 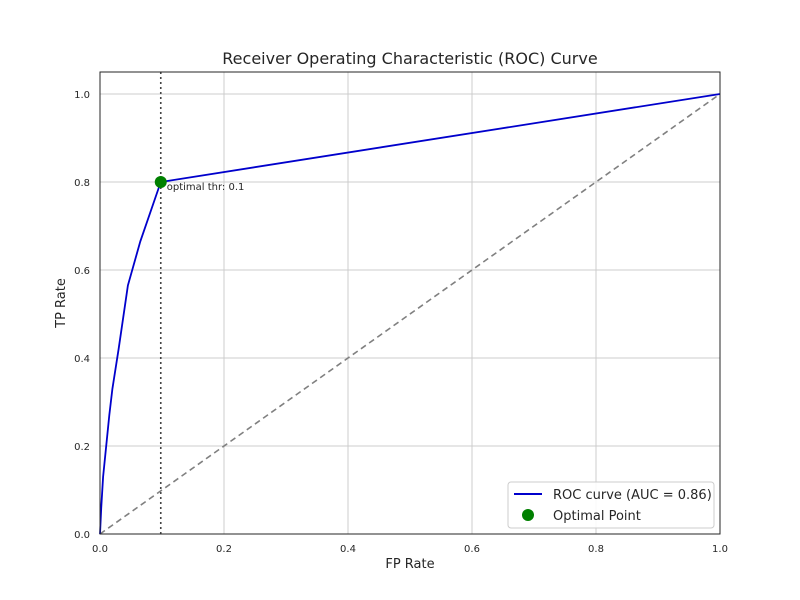 I want to click on legend: ROC curve (AUC = 0.86) Optimal Point, so click(x=611, y=505).